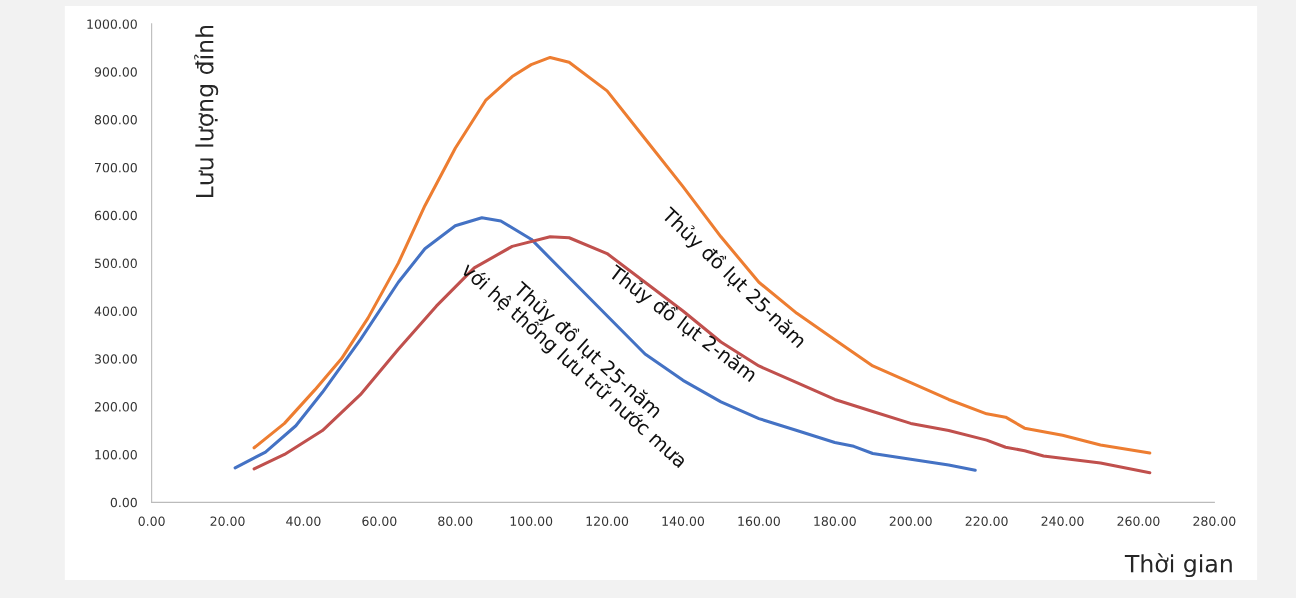 Image resolution: width=1296 pixels, height=598 pixels. What do you see at coordinates (112, 24) in the screenshot?
I see `y-tick-label: 1000.00` at bounding box center [112, 24].